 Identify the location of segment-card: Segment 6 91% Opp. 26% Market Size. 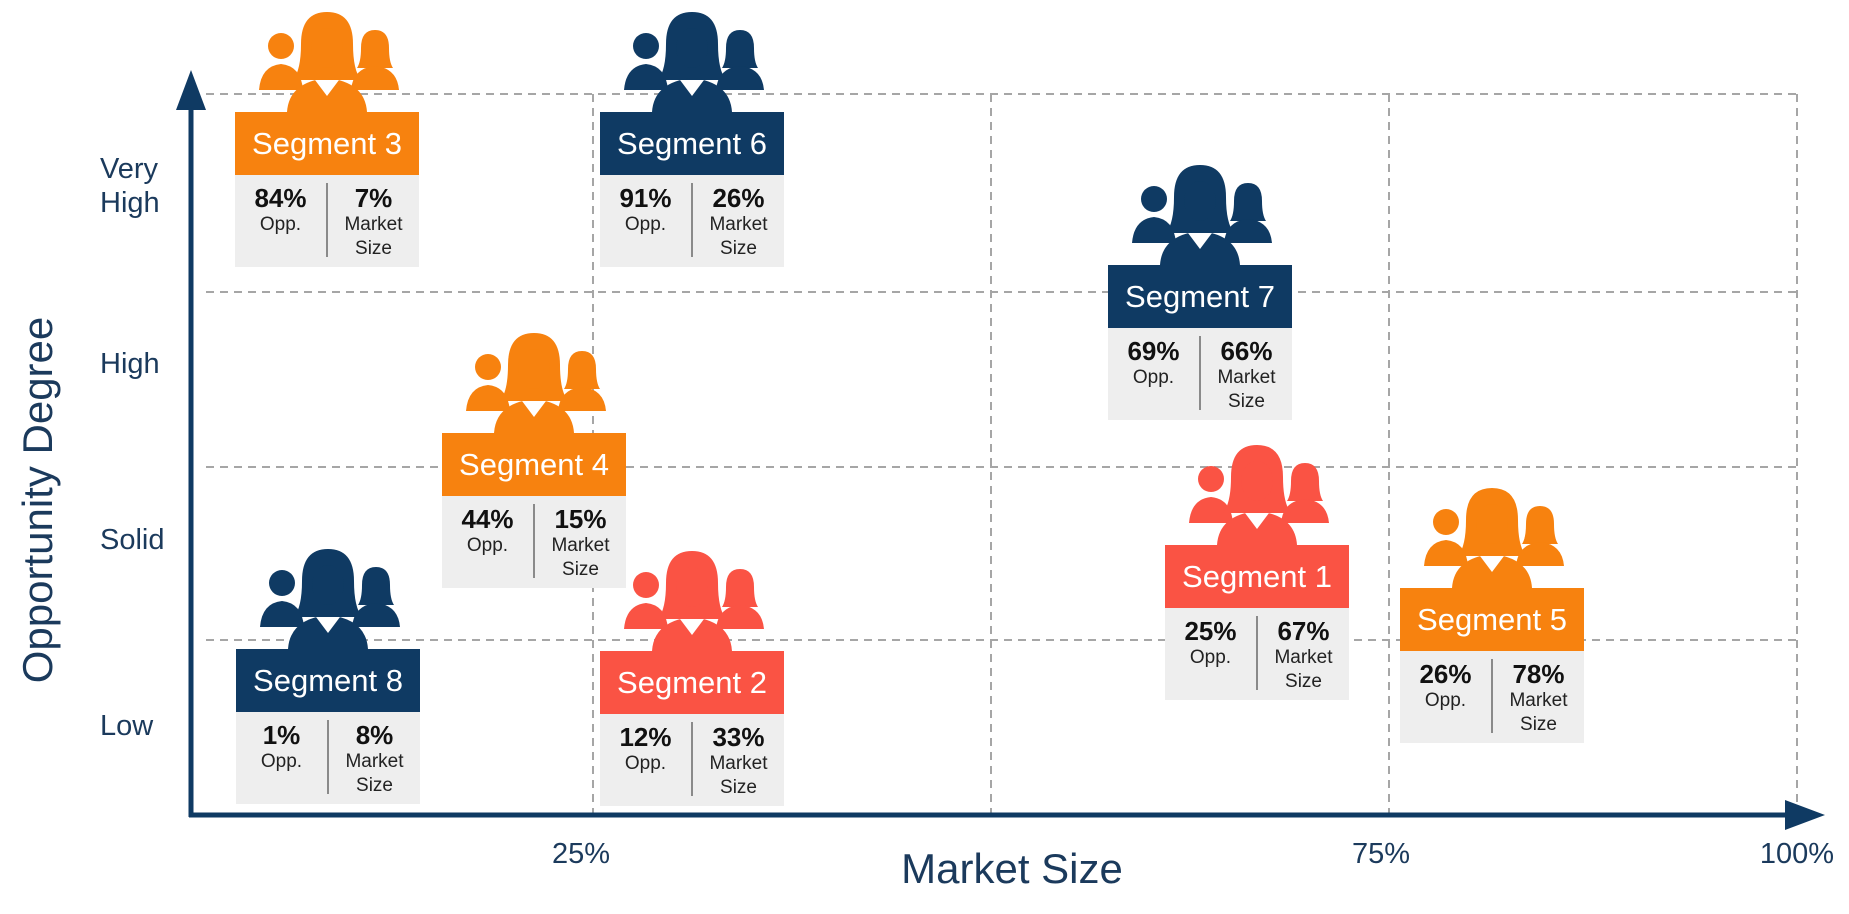
(692, 137).